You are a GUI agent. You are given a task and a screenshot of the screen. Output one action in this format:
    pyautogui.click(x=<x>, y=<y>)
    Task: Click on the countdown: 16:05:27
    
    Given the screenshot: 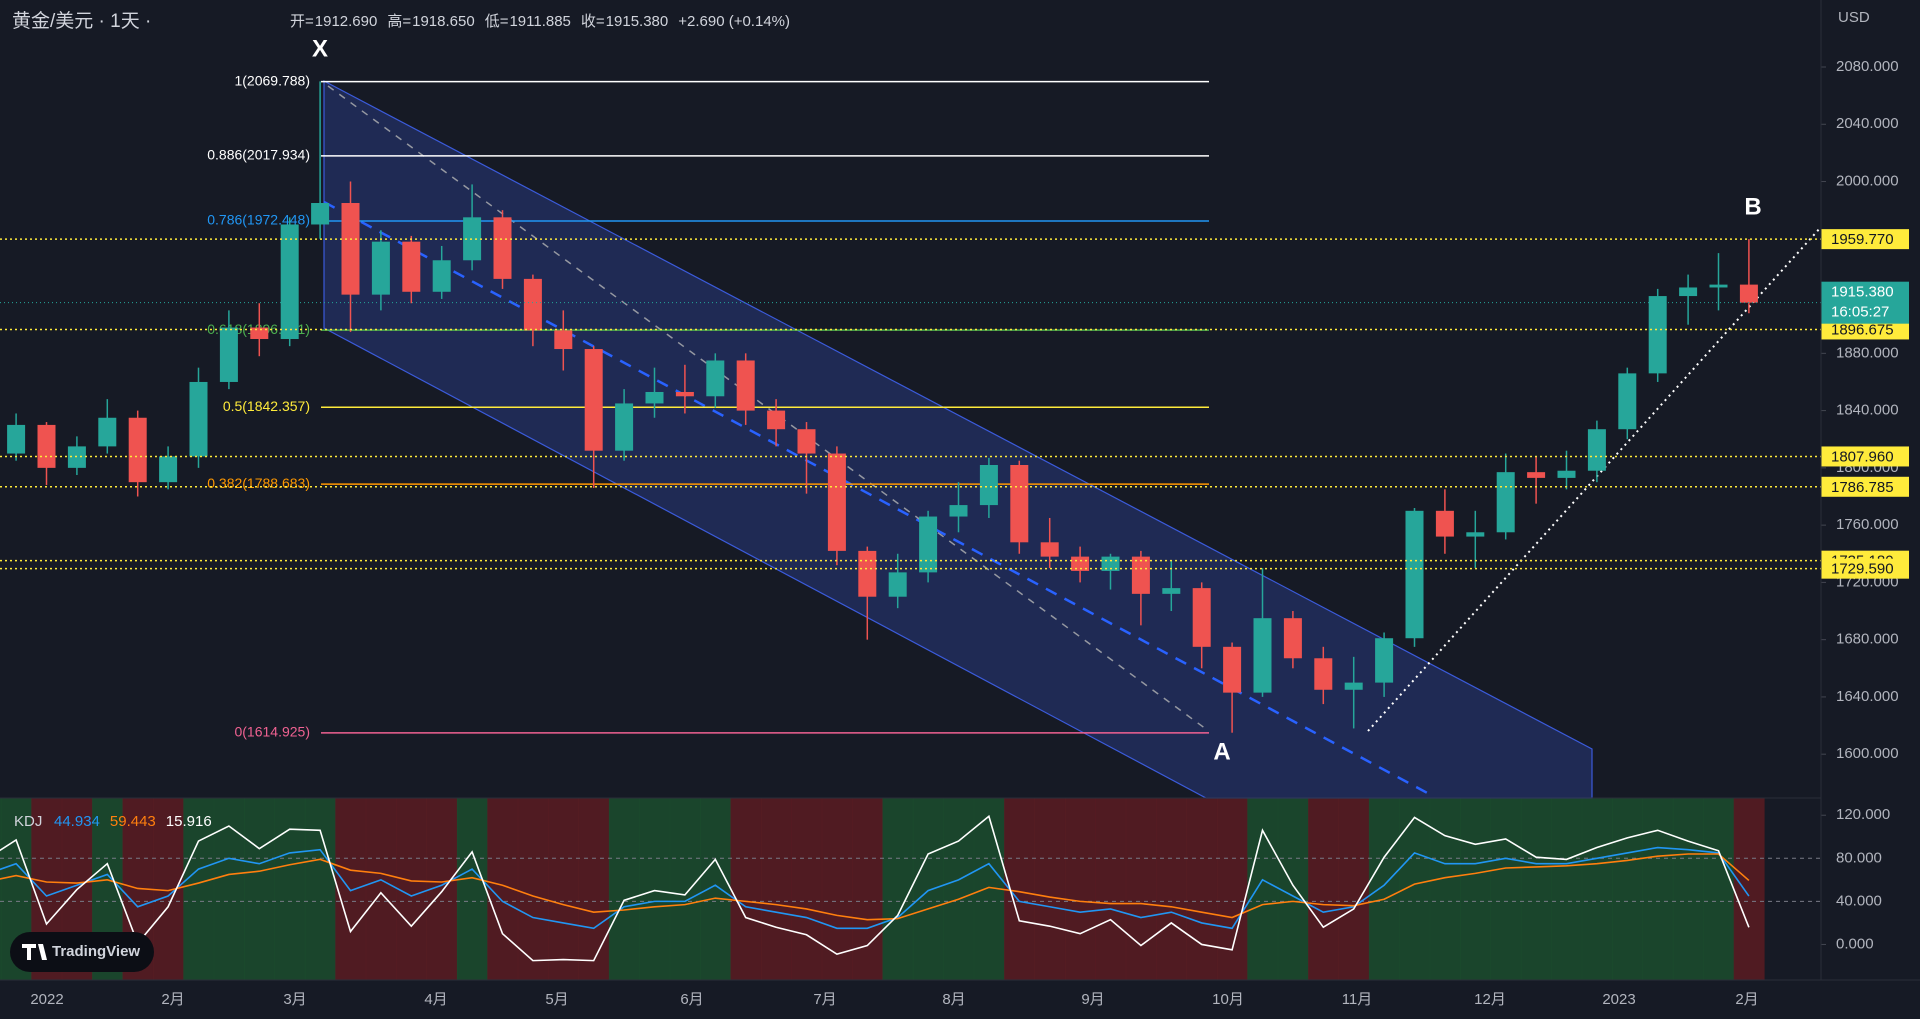 What is the action you would take?
    pyautogui.click(x=1860, y=312)
    